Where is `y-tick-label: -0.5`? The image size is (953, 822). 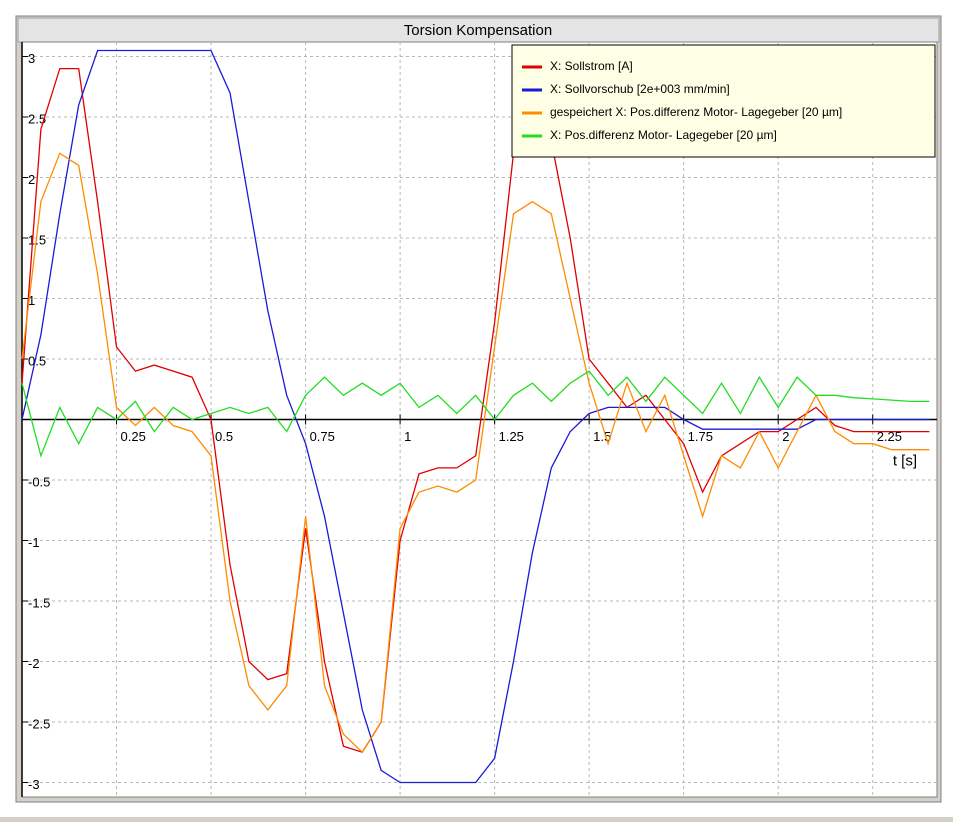
y-tick-label: -0.5 is located at coordinates (39, 481).